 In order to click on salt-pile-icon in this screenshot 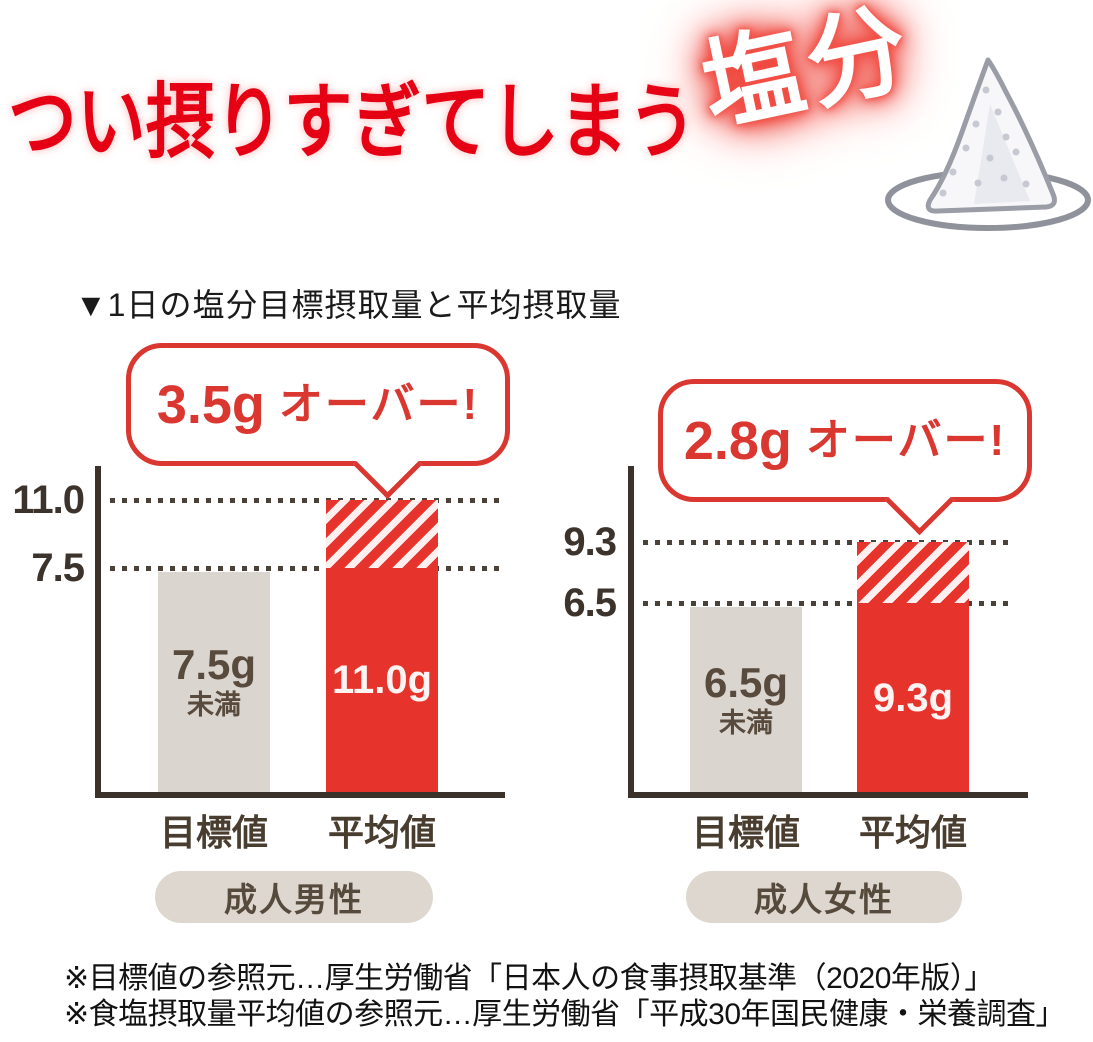, I will do `click(988, 144)`.